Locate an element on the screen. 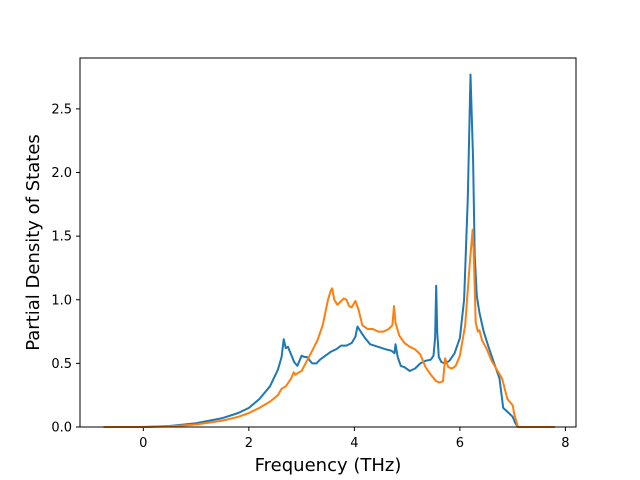  x-tick-label: 8 is located at coordinates (565, 443).